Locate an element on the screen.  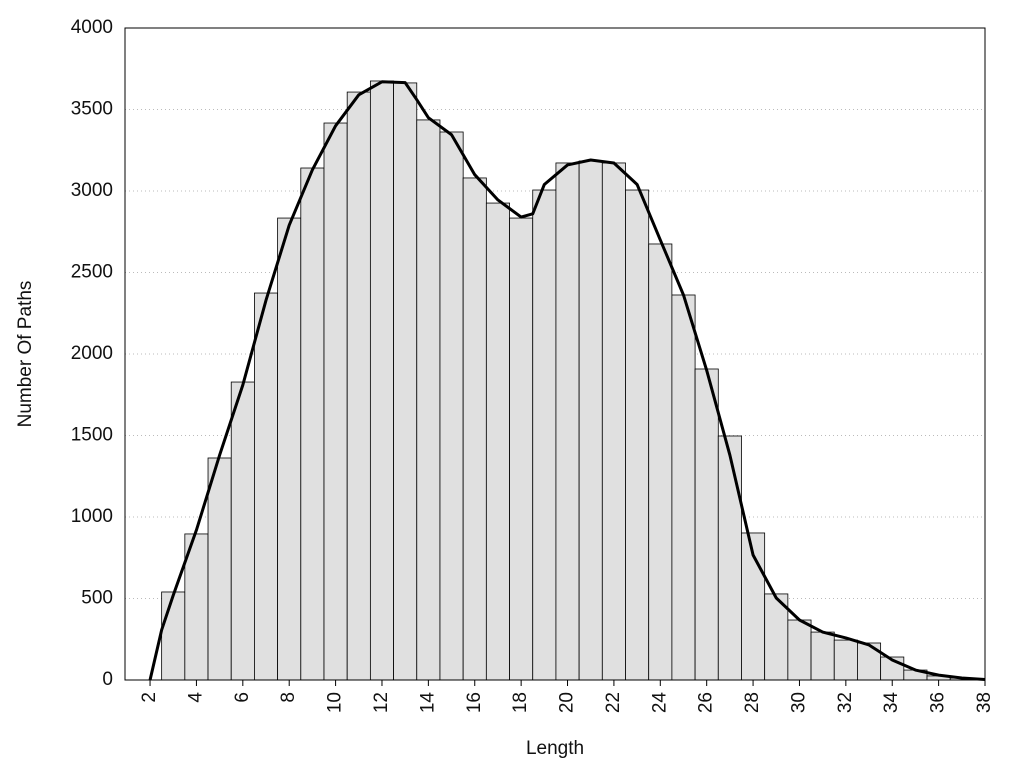
x-tick-label: 30 is located at coordinates (798, 702).